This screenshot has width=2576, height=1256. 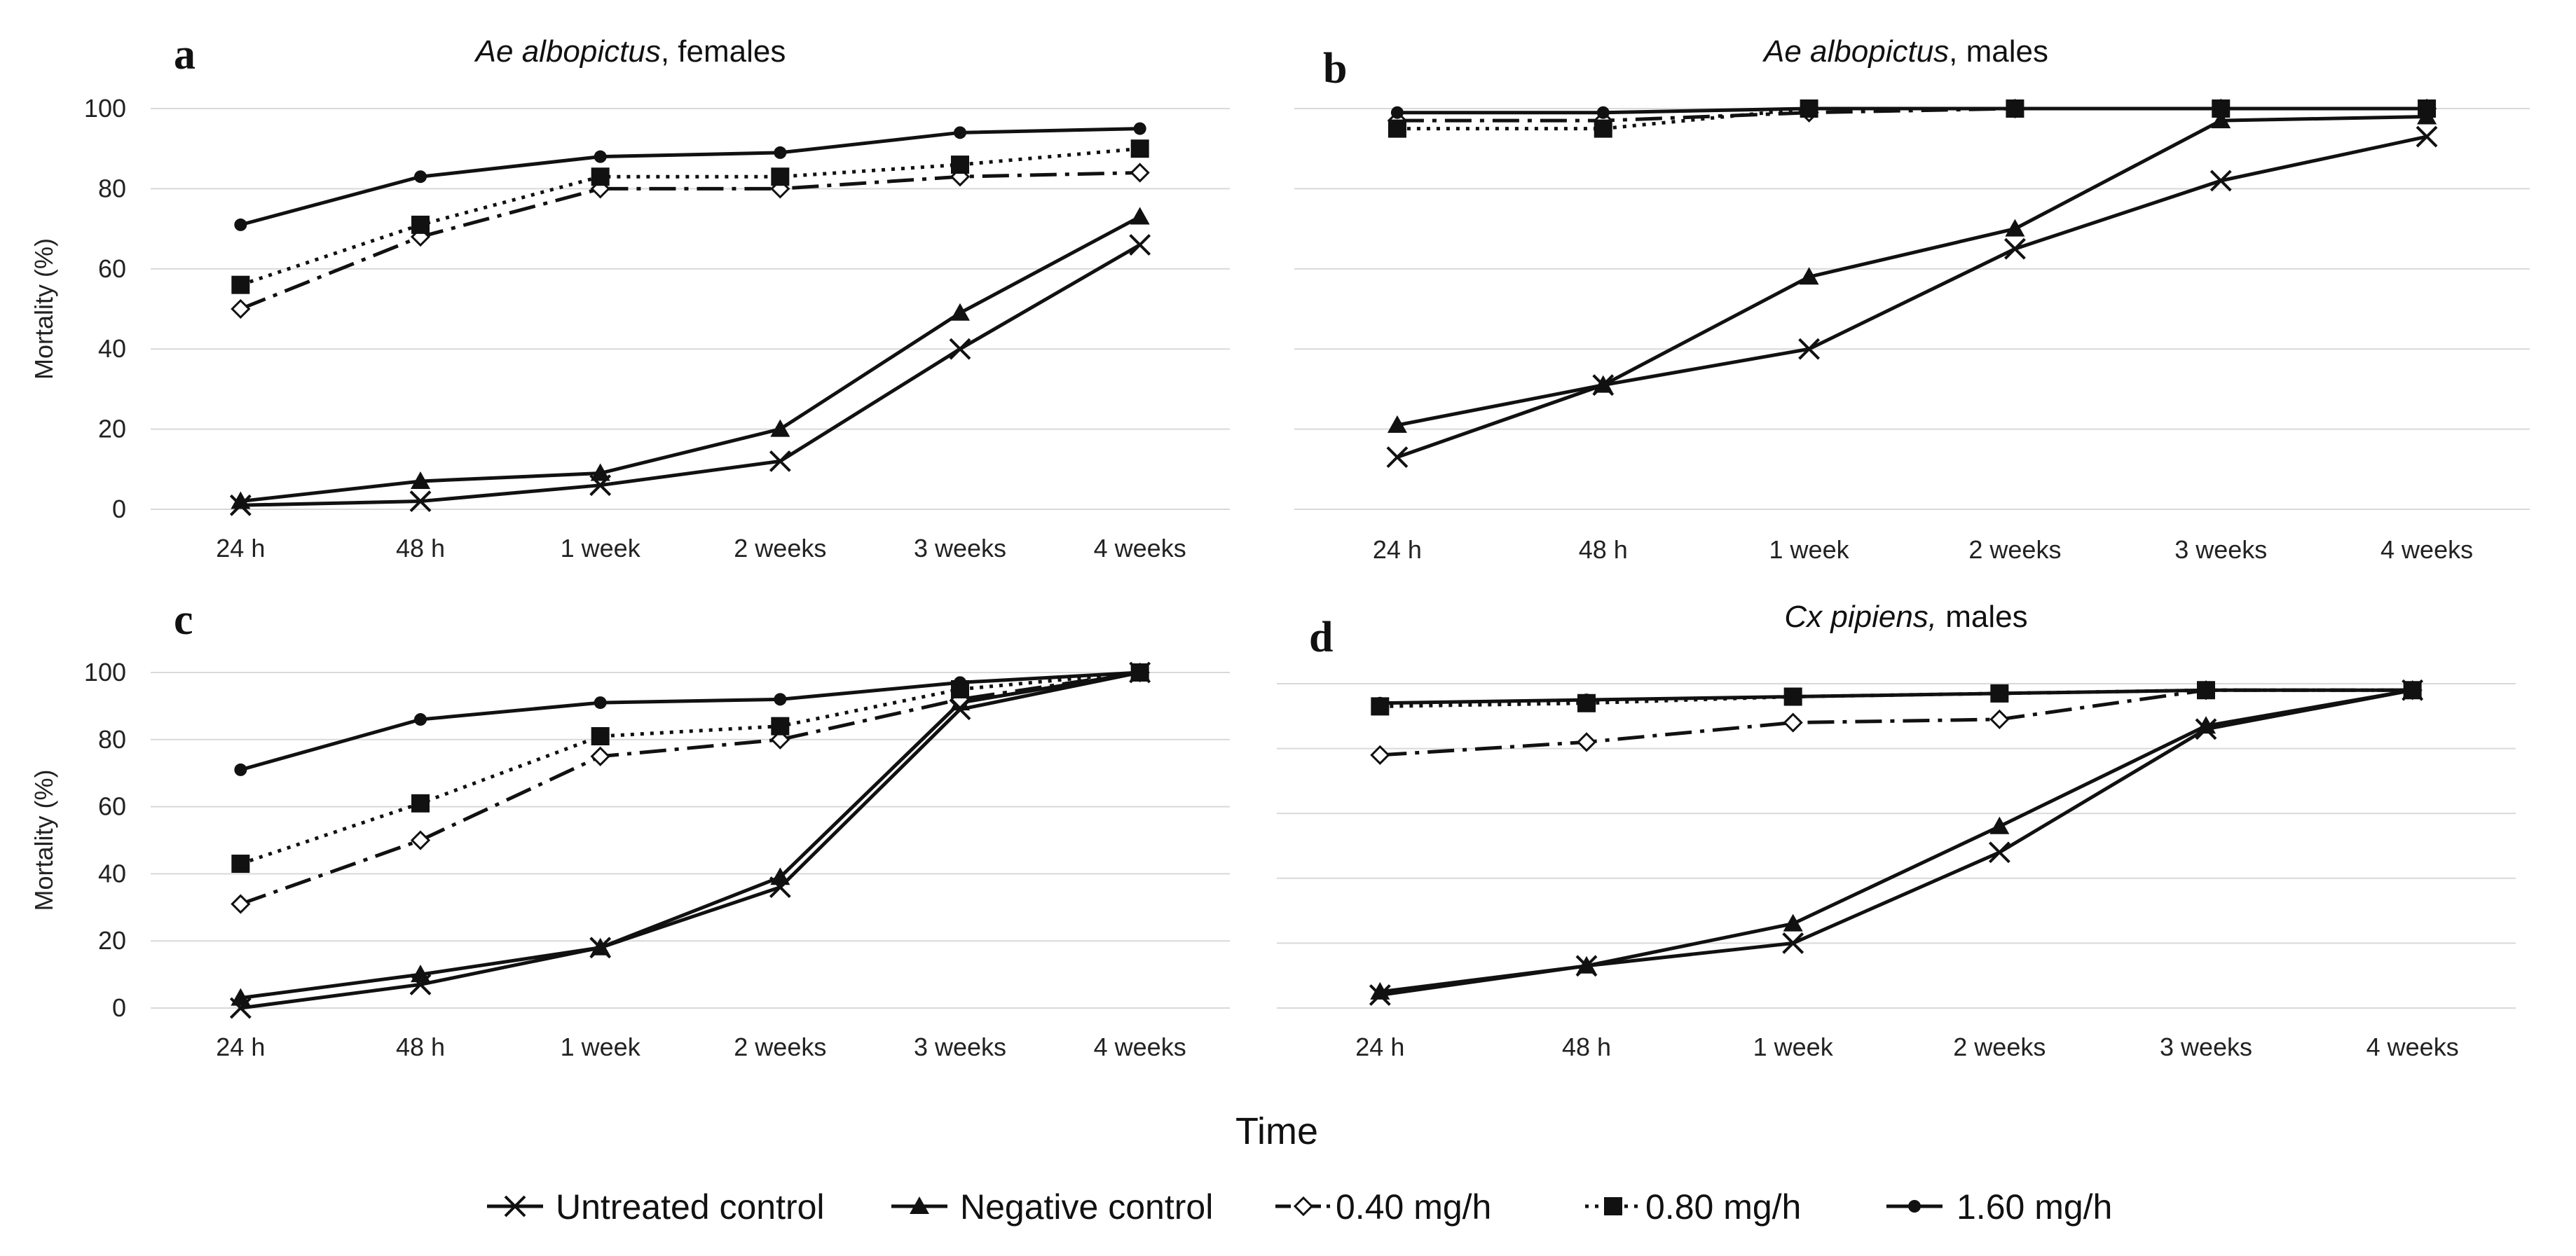 I want to click on legend-item-0-40-mg-h: 0.40 mg/h, so click(x=1383, y=1207).